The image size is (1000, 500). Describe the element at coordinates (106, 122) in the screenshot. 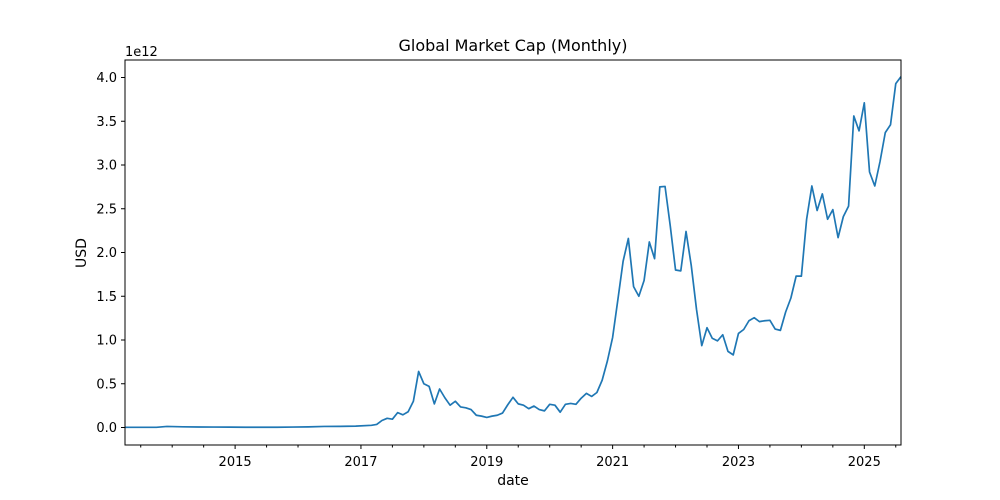

I see `y-tick-label: 3.5` at that location.